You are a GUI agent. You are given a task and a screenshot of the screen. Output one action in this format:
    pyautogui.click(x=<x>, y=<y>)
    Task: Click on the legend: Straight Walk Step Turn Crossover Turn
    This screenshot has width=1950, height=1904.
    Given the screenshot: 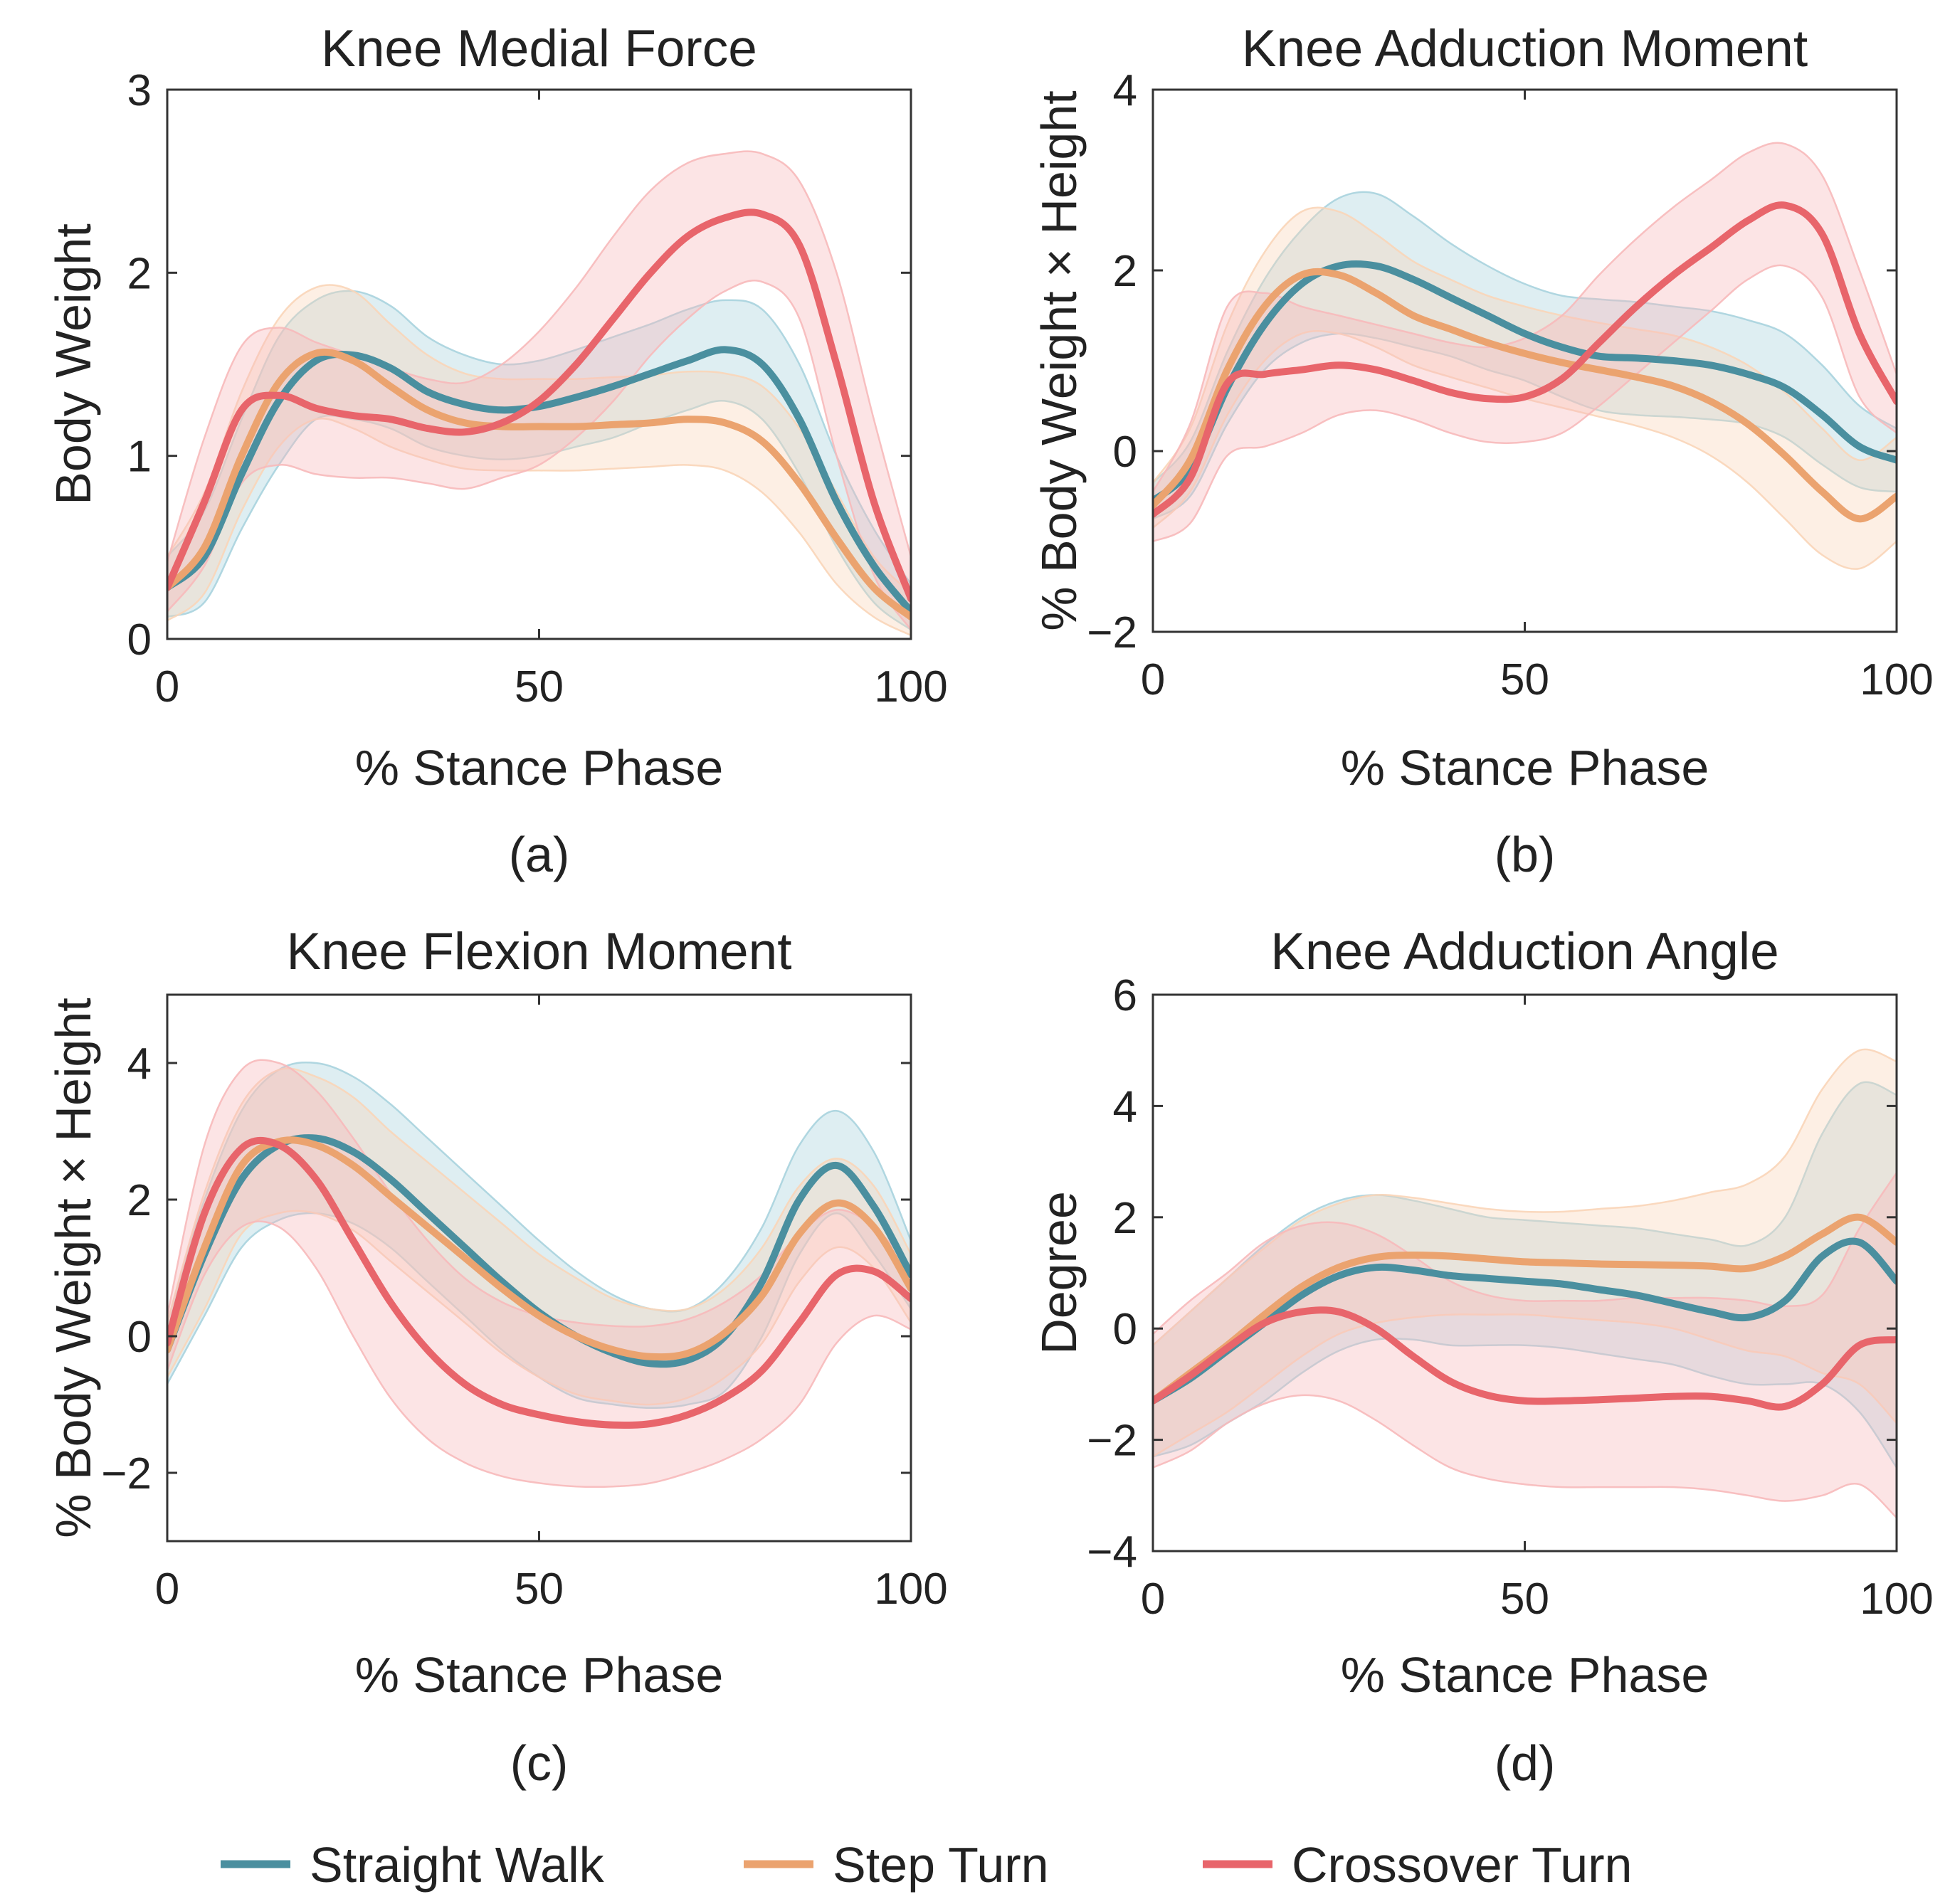 What is the action you would take?
    pyautogui.click(x=926, y=1865)
    